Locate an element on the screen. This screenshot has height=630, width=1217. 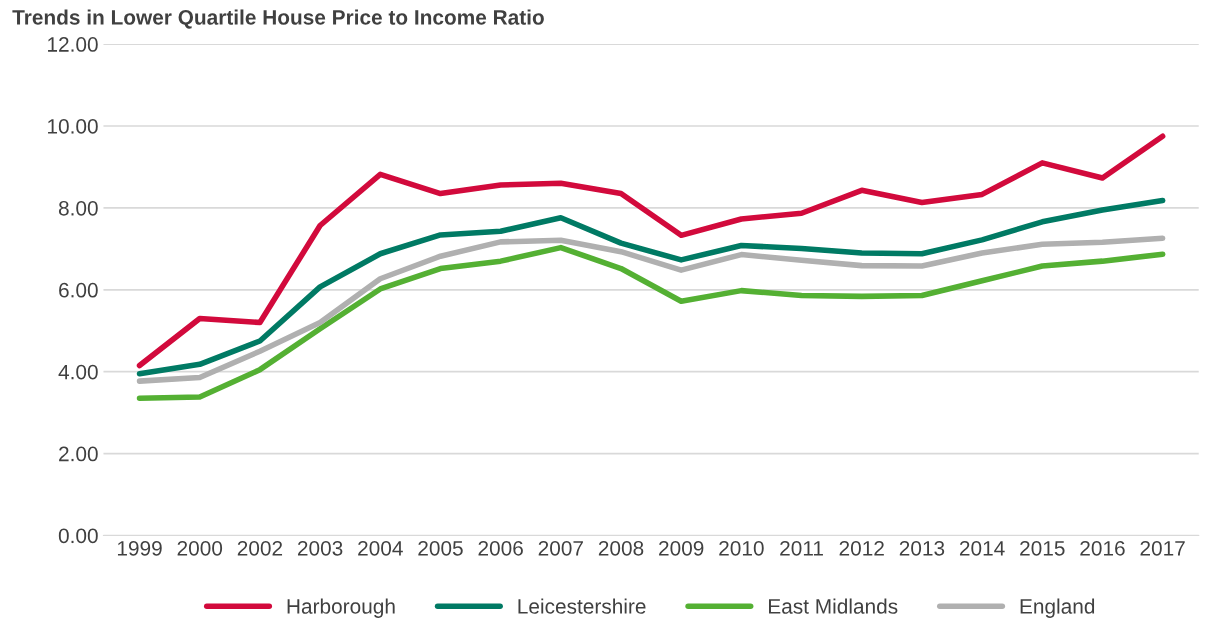
y-tick-label: 4.00 is located at coordinates (78, 372).